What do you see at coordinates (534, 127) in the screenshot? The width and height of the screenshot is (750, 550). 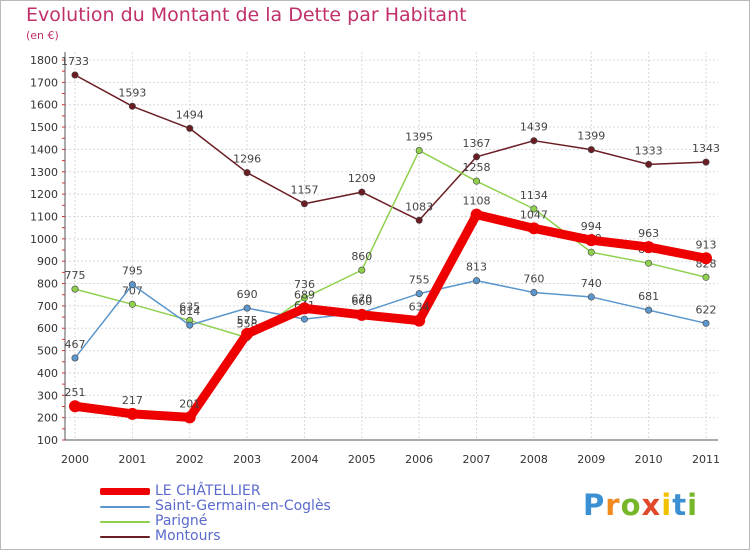 I see `data-label: 1439` at bounding box center [534, 127].